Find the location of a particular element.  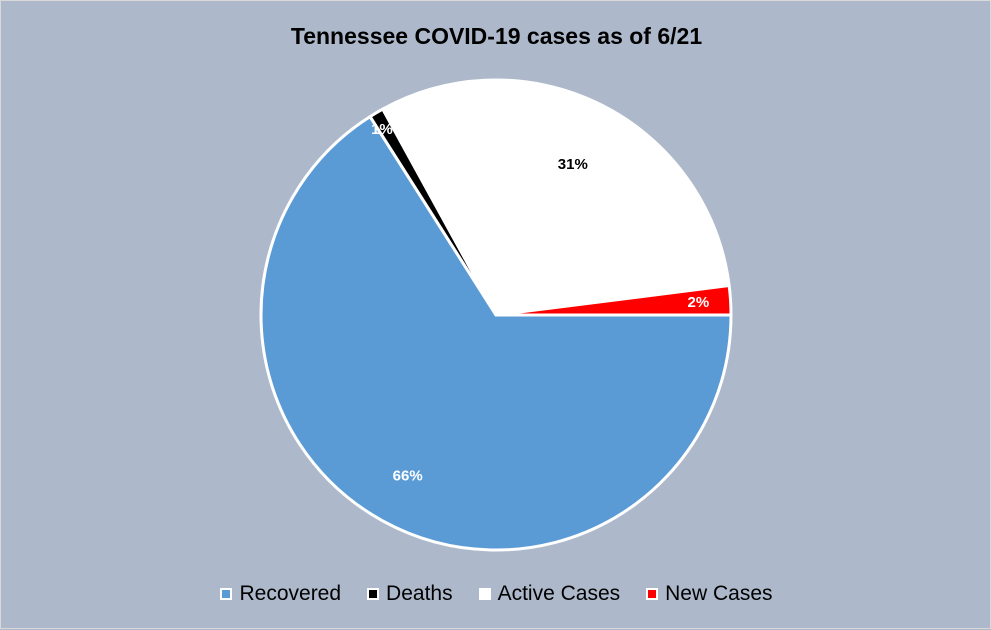

legend-label: Recovered is located at coordinates (290, 593).